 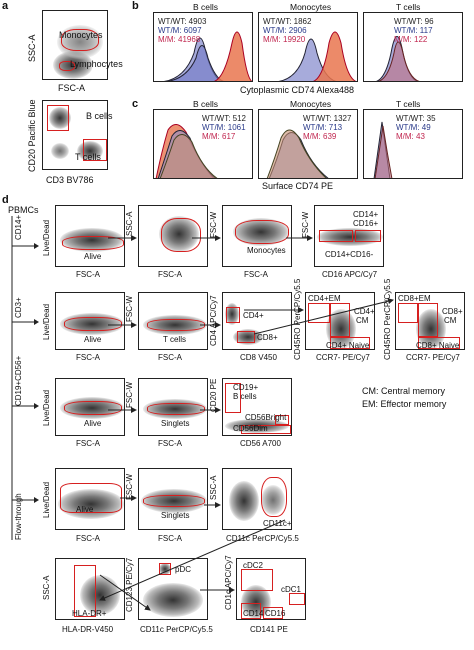 What do you see at coordinates (253, 565) in the screenshot?
I see `d-r5-cdc2-label: cDC2` at bounding box center [253, 565].